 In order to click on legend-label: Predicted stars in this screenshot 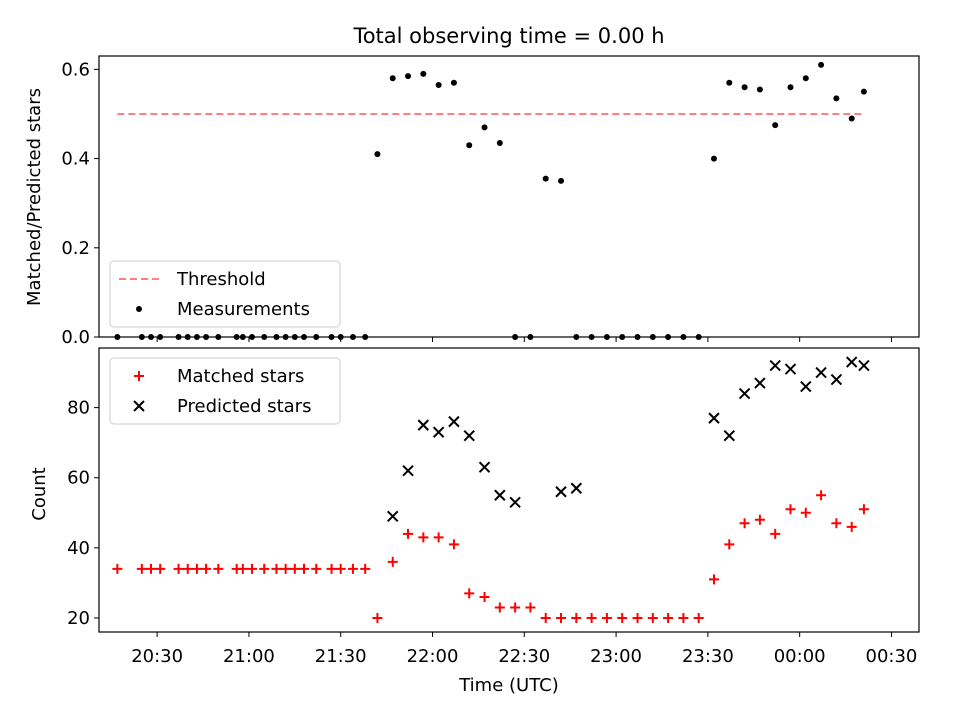, I will do `click(244, 406)`.